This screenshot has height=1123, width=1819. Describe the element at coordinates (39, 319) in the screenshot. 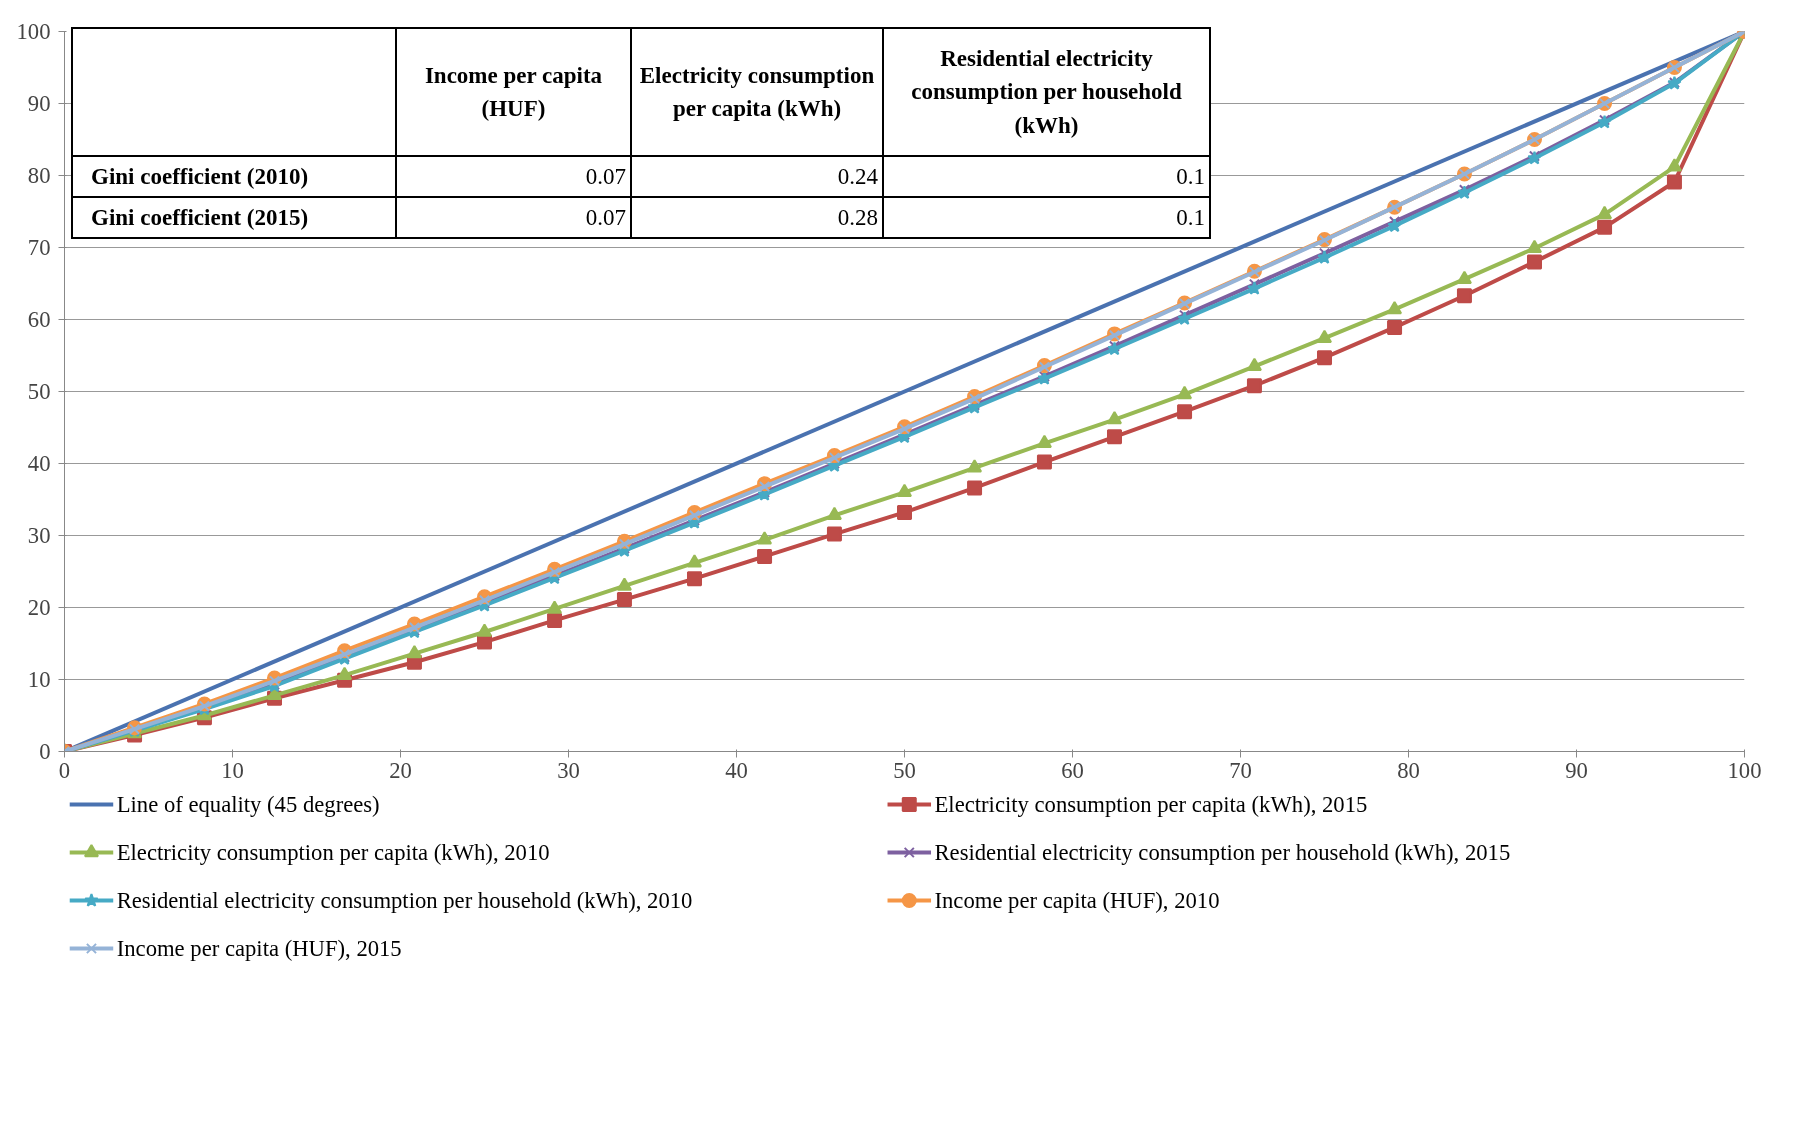

I see `y-tick-label: 60` at that location.